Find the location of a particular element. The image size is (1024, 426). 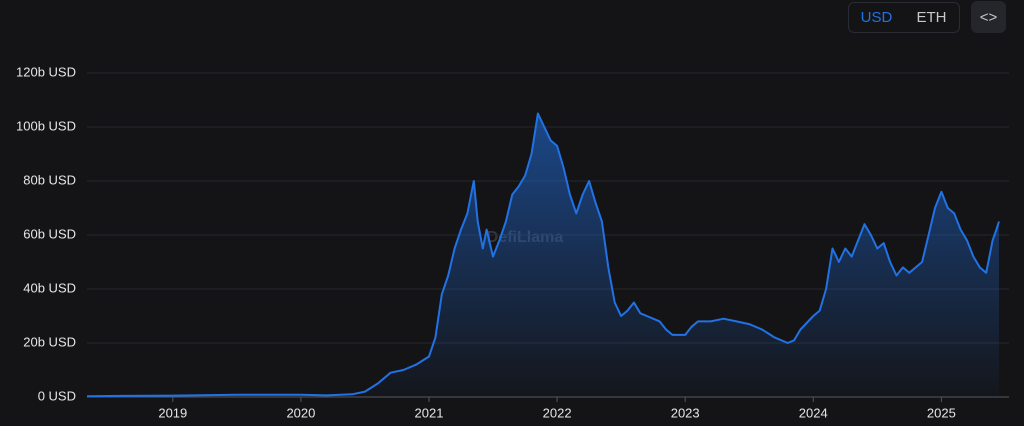

x-tick-label: 2021 is located at coordinates (429, 412).